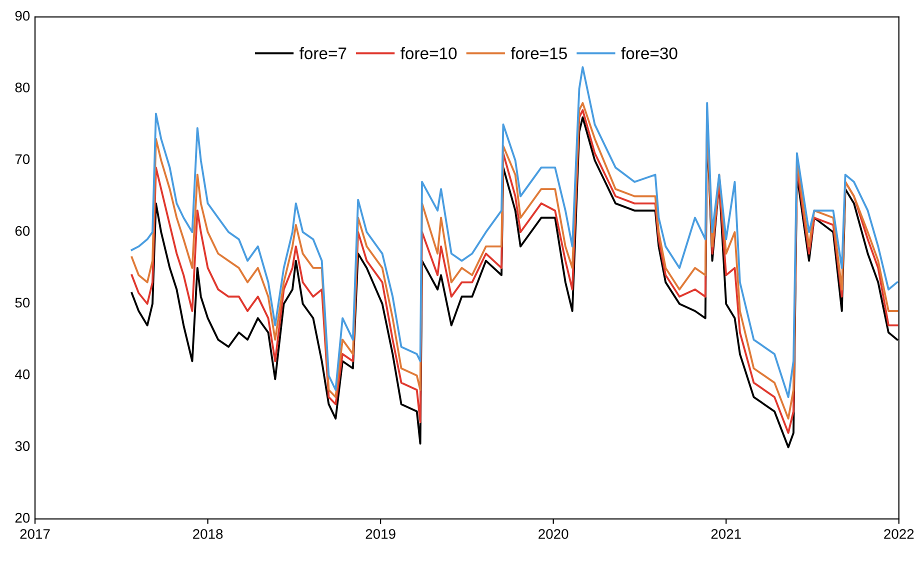 The width and height of the screenshot is (919, 567). What do you see at coordinates (323, 53) in the screenshot?
I see `legend-label: fore=7` at bounding box center [323, 53].